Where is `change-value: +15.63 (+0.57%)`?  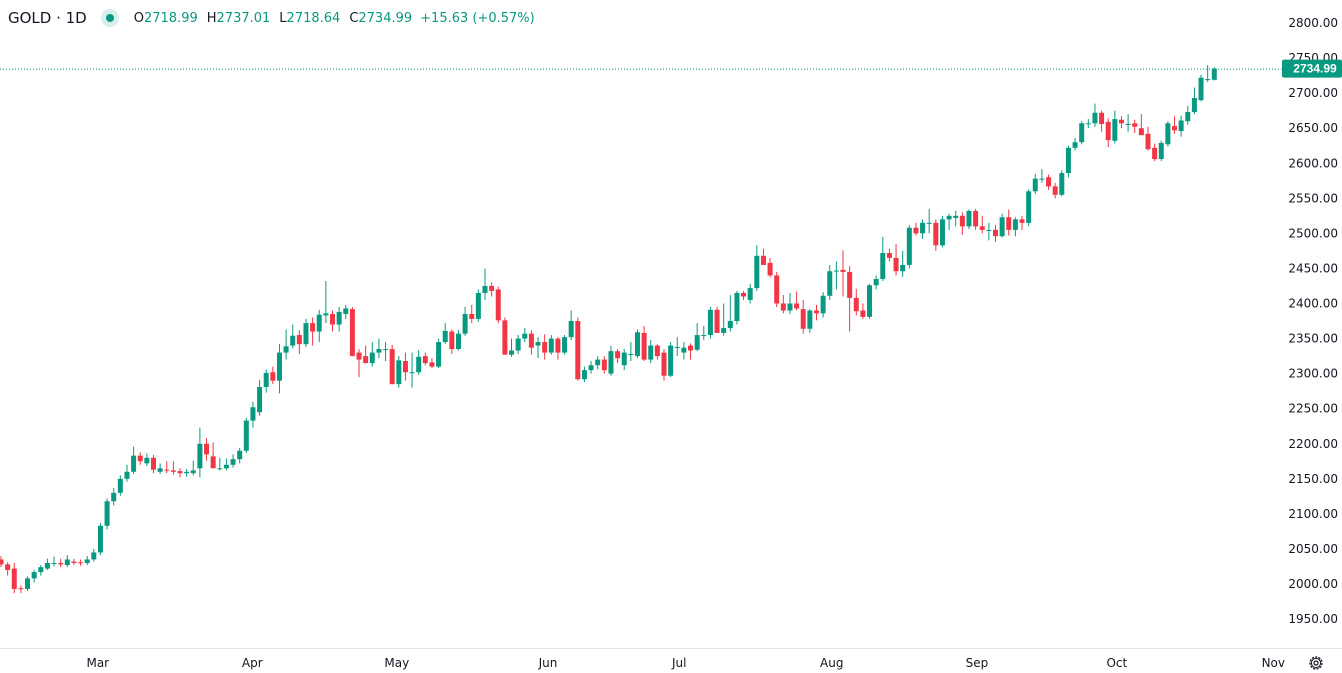
change-value: +15.63 (+0.57%) is located at coordinates (477, 18).